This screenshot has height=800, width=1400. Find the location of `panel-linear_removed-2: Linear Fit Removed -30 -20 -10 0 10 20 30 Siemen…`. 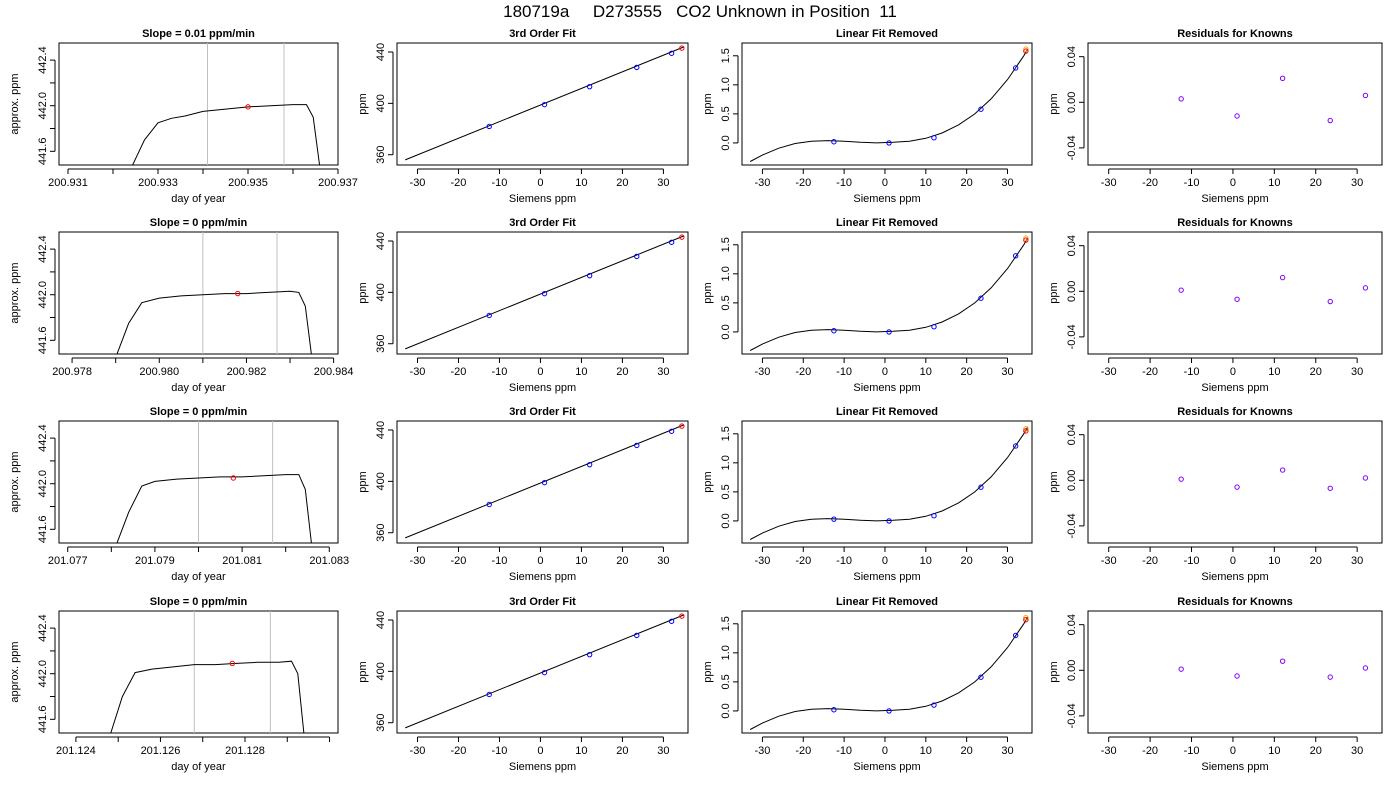

panel-linear_removed-2: Linear Fit Removed -30 -20 -10 0 10 20 30 Siemen… is located at coordinates (867, 305).